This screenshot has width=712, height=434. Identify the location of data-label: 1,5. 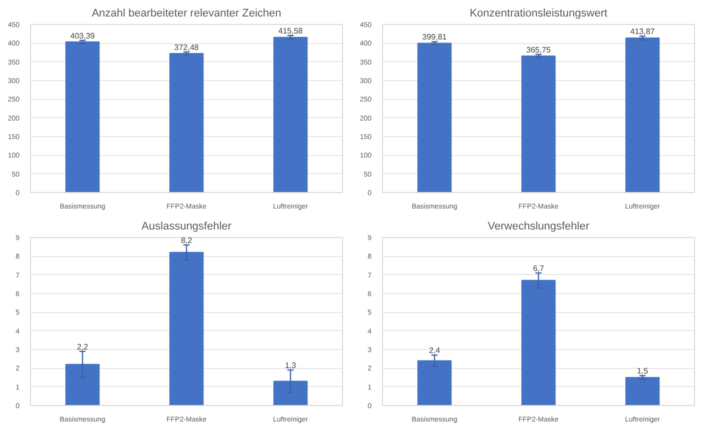
(642, 371).